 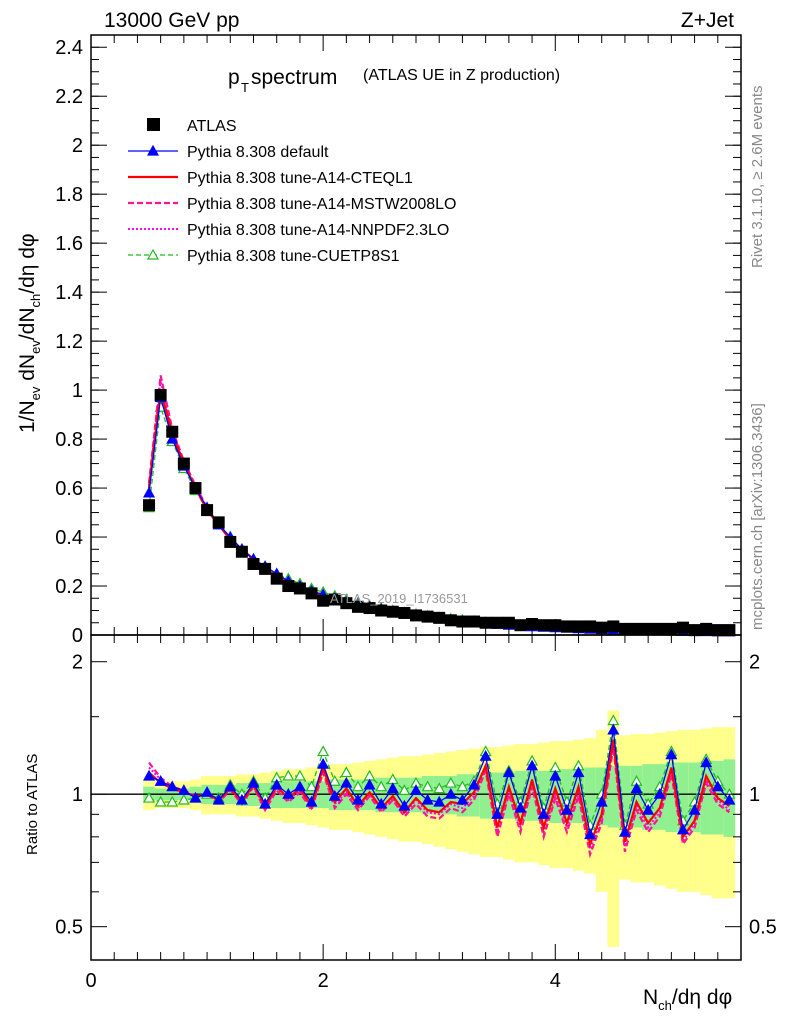 What do you see at coordinates (77, 663) in the screenshot?
I see `ratio-ytick-label-2: 2` at bounding box center [77, 663].